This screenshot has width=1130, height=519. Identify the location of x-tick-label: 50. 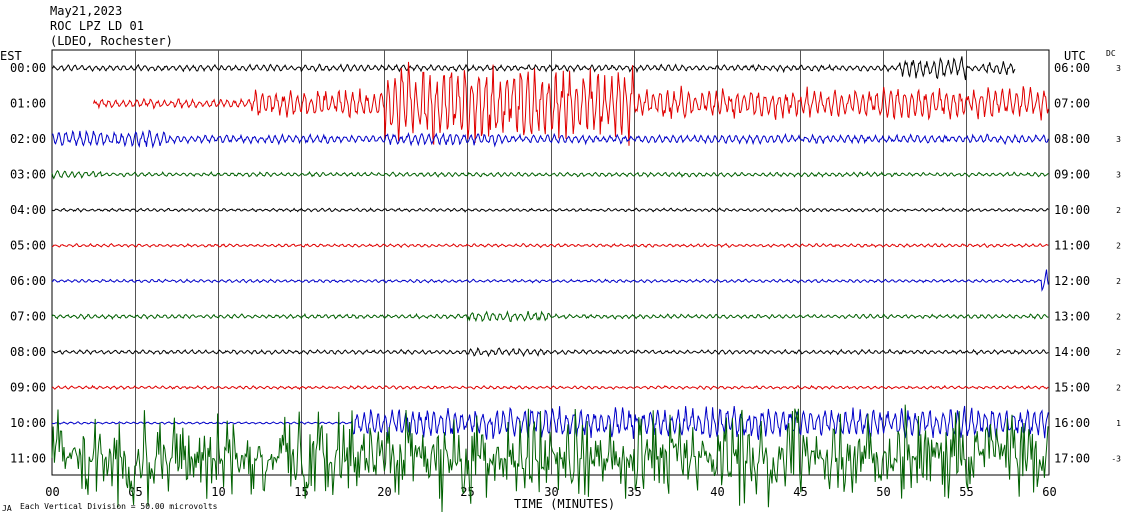
(883, 492).